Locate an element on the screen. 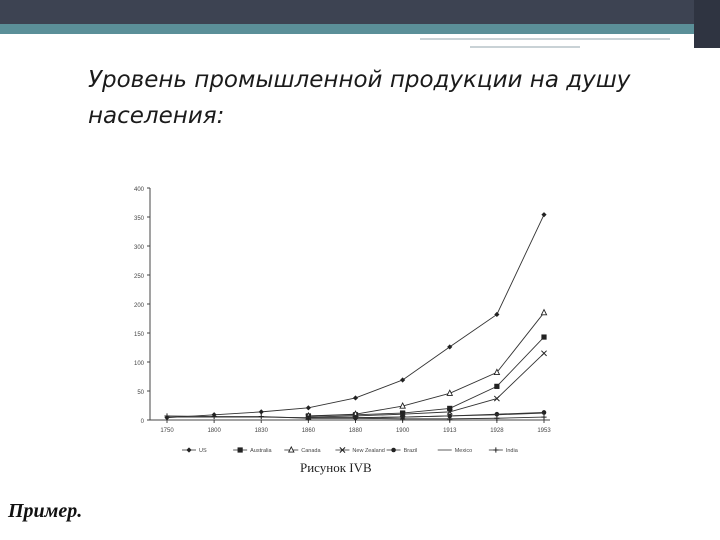  legend-marker-us is located at coordinates (189, 450).